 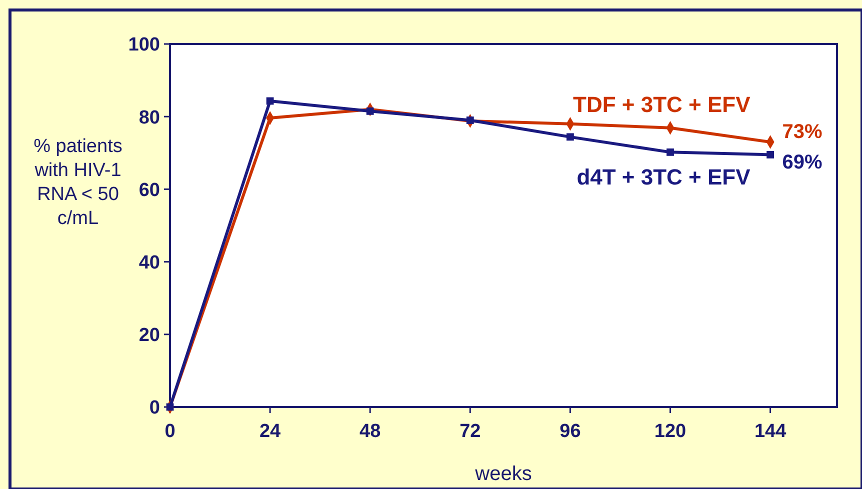 I want to click on y-tick-label: 40, so click(x=149, y=263).